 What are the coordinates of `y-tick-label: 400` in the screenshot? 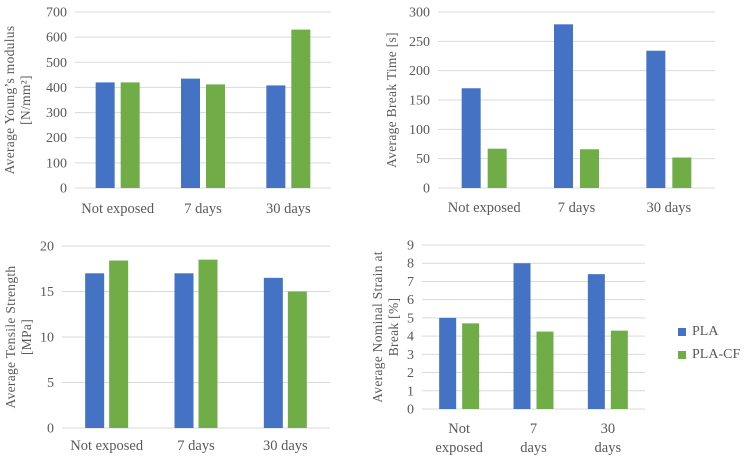 It's located at (56, 88).